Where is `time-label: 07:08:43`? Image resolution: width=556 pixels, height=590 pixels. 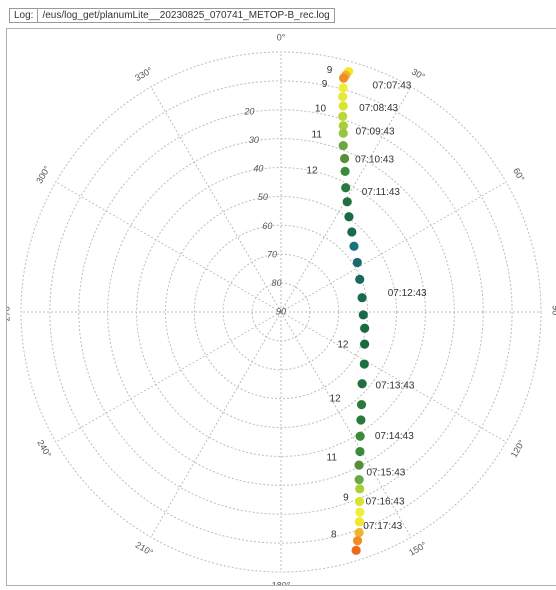 time-label: 07:08:43 is located at coordinates (378, 108).